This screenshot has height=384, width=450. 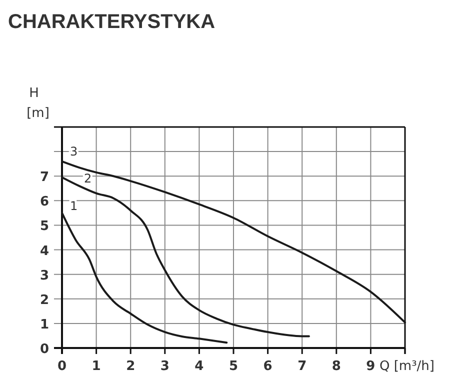 What do you see at coordinates (44, 178) in the screenshot?
I see `y-tick-label: 7` at bounding box center [44, 178].